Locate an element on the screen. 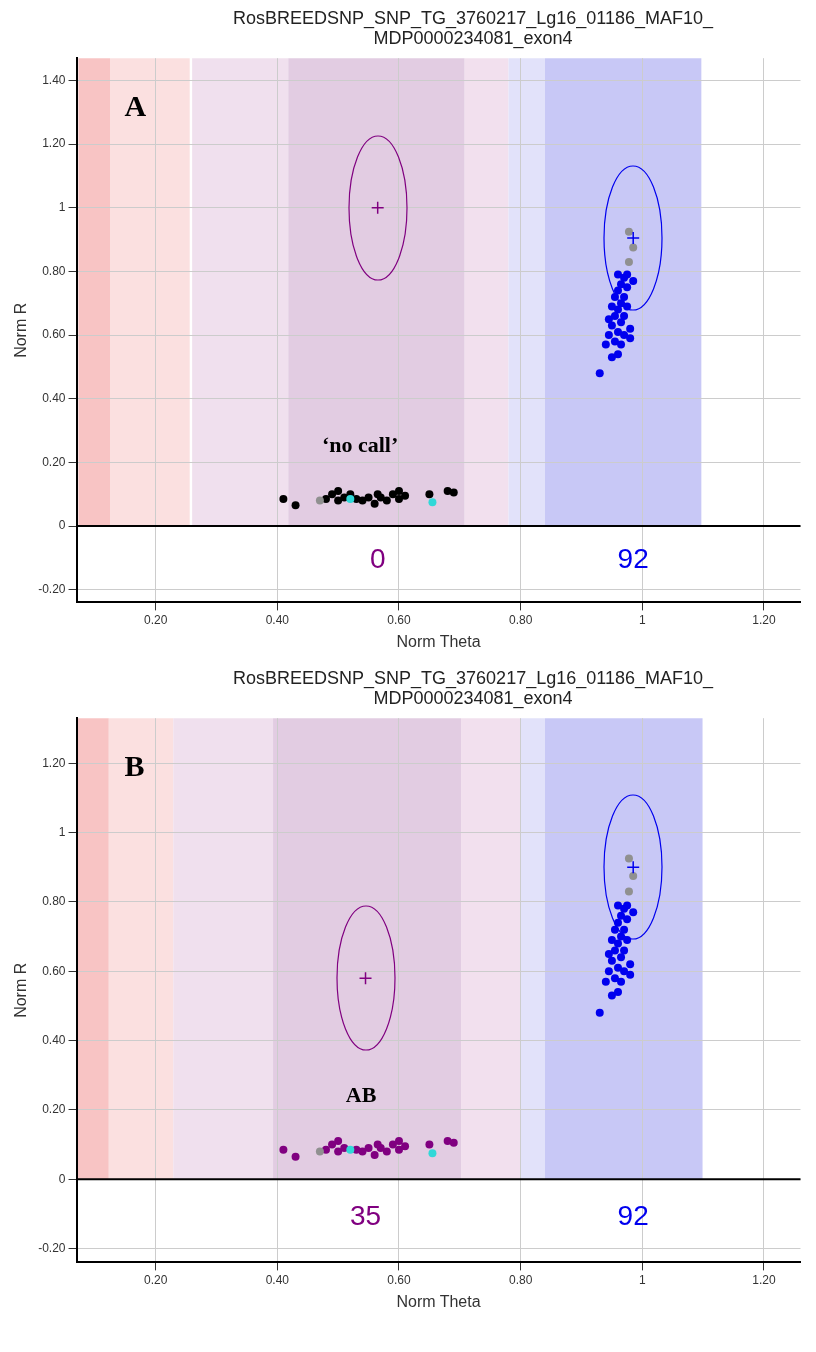  annotation: B is located at coordinates (134, 765).